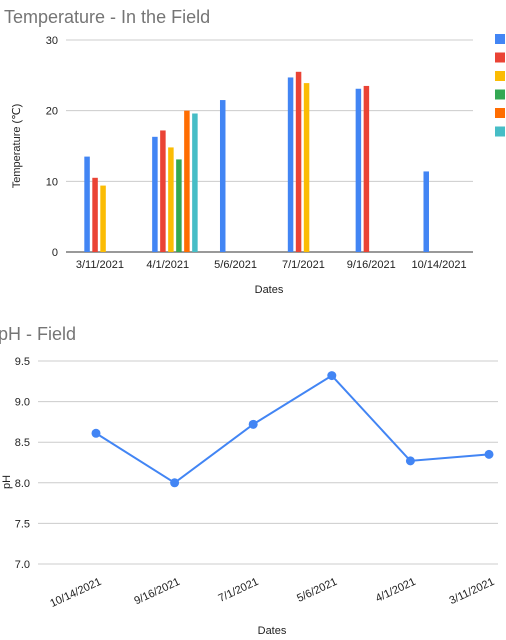 This screenshot has height=640, width=506. I want to click on ph-x-tick-label: 4/1/2021, so click(396, 590).